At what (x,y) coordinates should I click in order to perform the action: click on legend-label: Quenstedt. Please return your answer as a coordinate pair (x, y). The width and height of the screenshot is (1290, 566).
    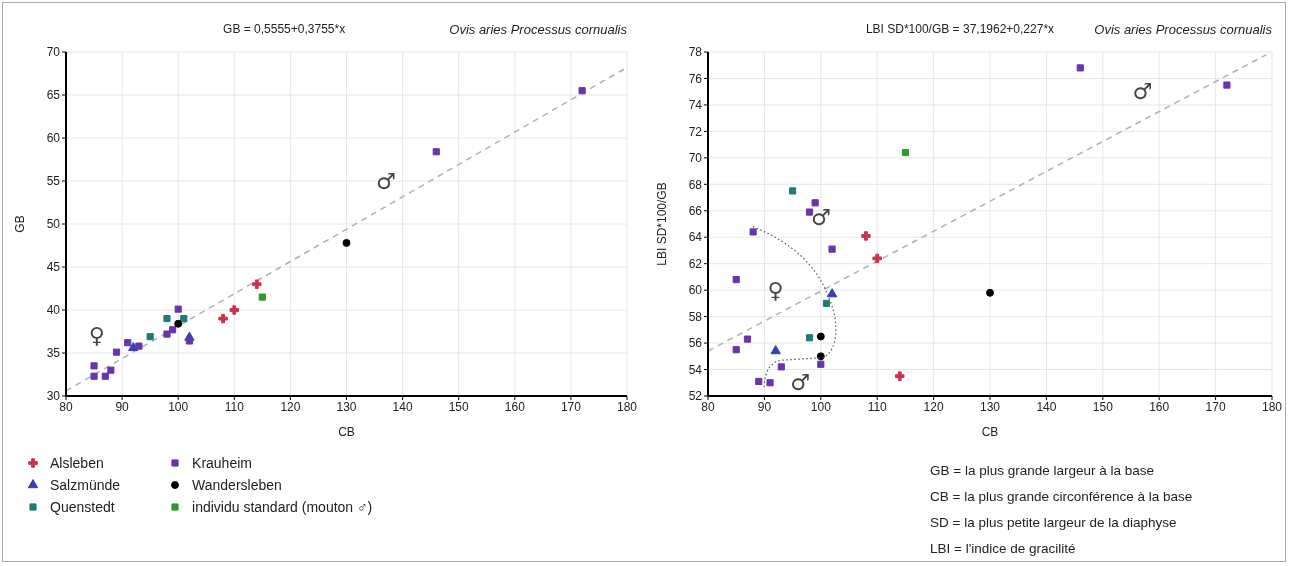
    Looking at the image, I should click on (82, 507).